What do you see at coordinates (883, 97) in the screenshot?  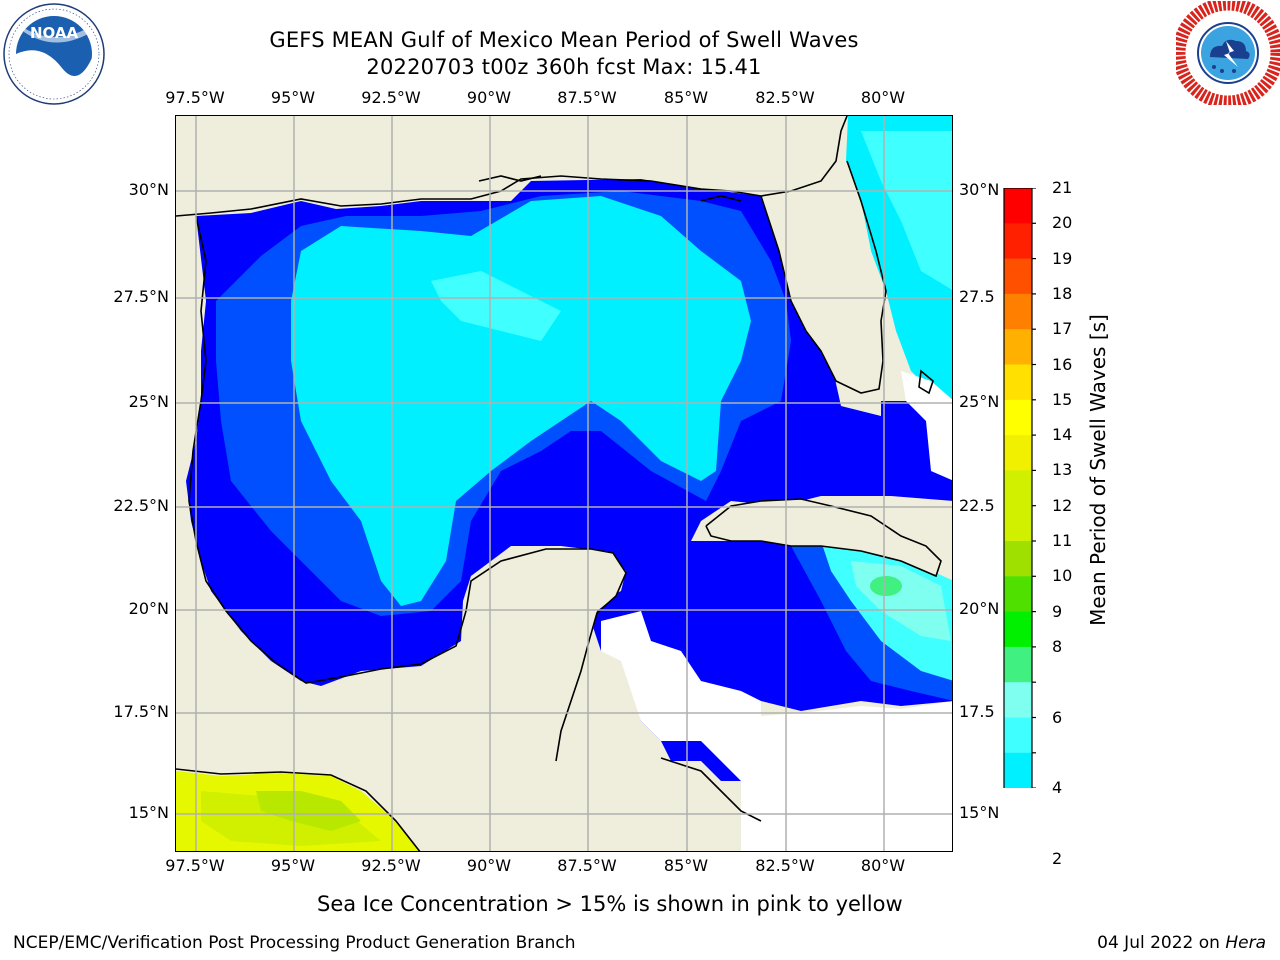 I see `lon-label-top: 80°W` at bounding box center [883, 97].